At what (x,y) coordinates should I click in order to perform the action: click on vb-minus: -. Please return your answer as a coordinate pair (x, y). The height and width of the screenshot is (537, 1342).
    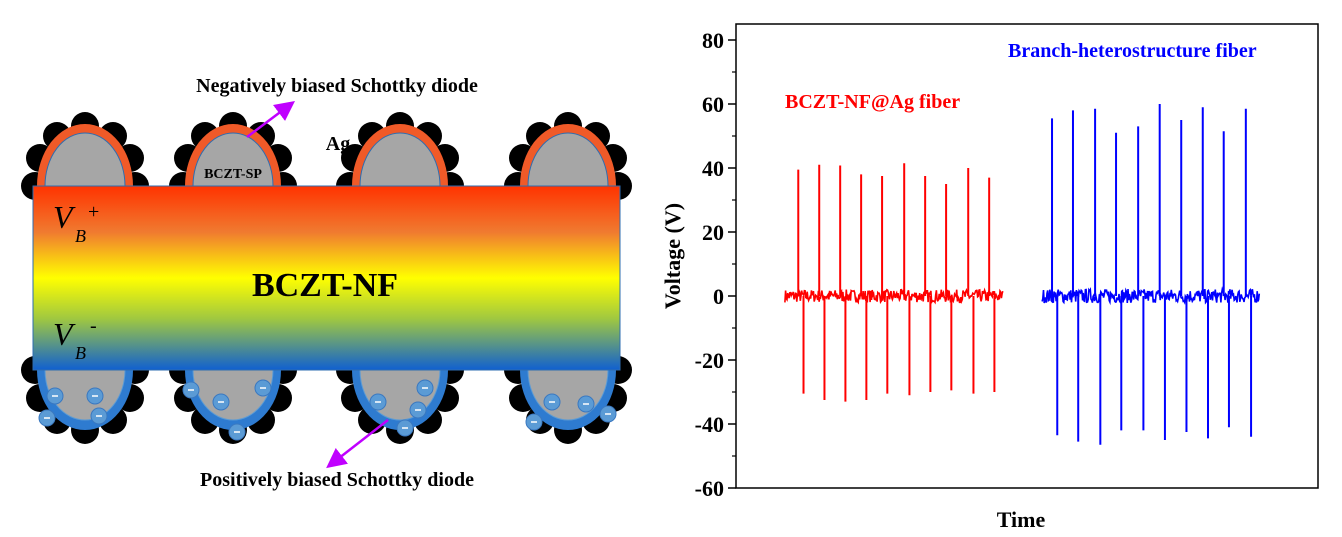
    Looking at the image, I should click on (93, 326).